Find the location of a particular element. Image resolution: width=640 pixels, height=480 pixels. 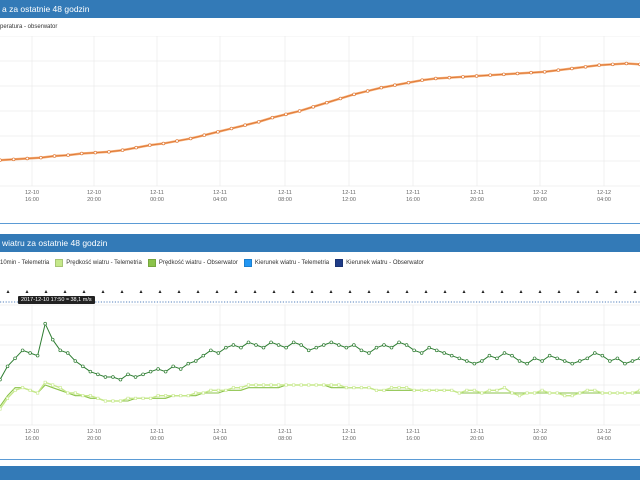

legend-label: Prędkość wiatru - Telemetria is located at coordinates (104, 263).